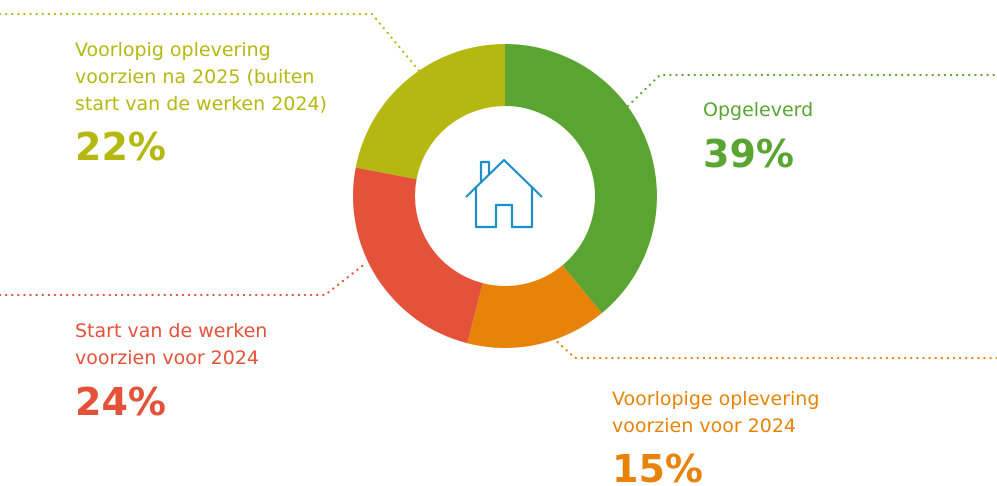  What do you see at coordinates (120, 402) in the screenshot?
I see `value-label: 24%` at bounding box center [120, 402].